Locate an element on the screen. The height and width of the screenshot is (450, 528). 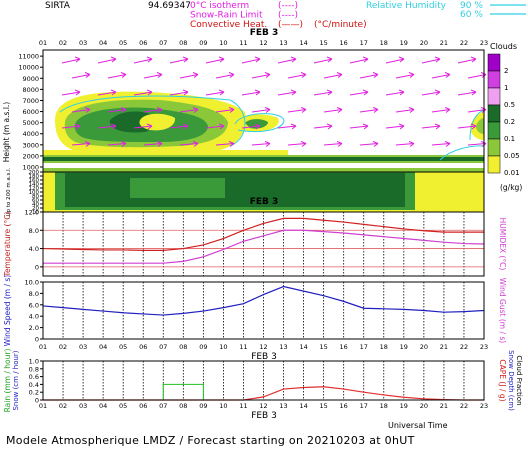
rh-level: 60 % is located at coordinates (471, 15).